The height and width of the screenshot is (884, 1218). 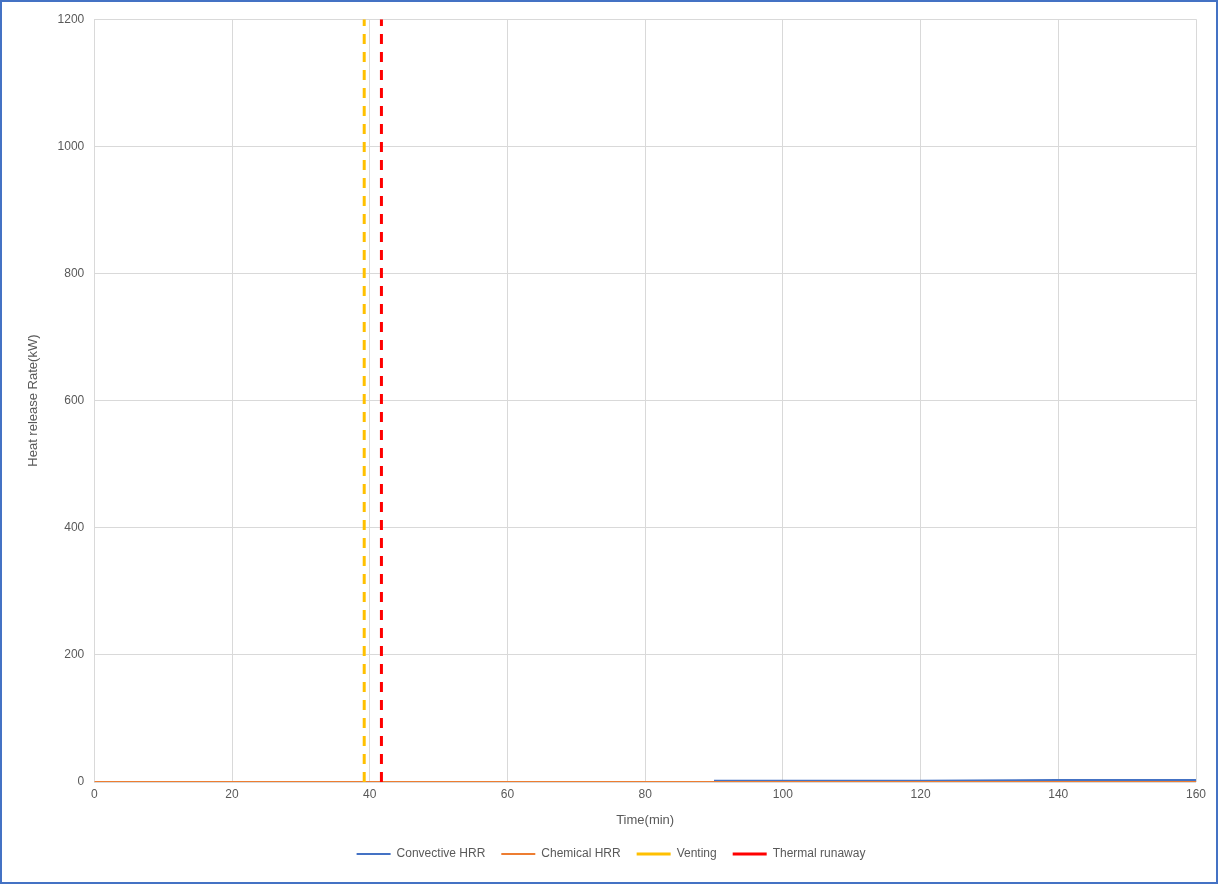 I want to click on legend-label: Venting, so click(x=696, y=853).